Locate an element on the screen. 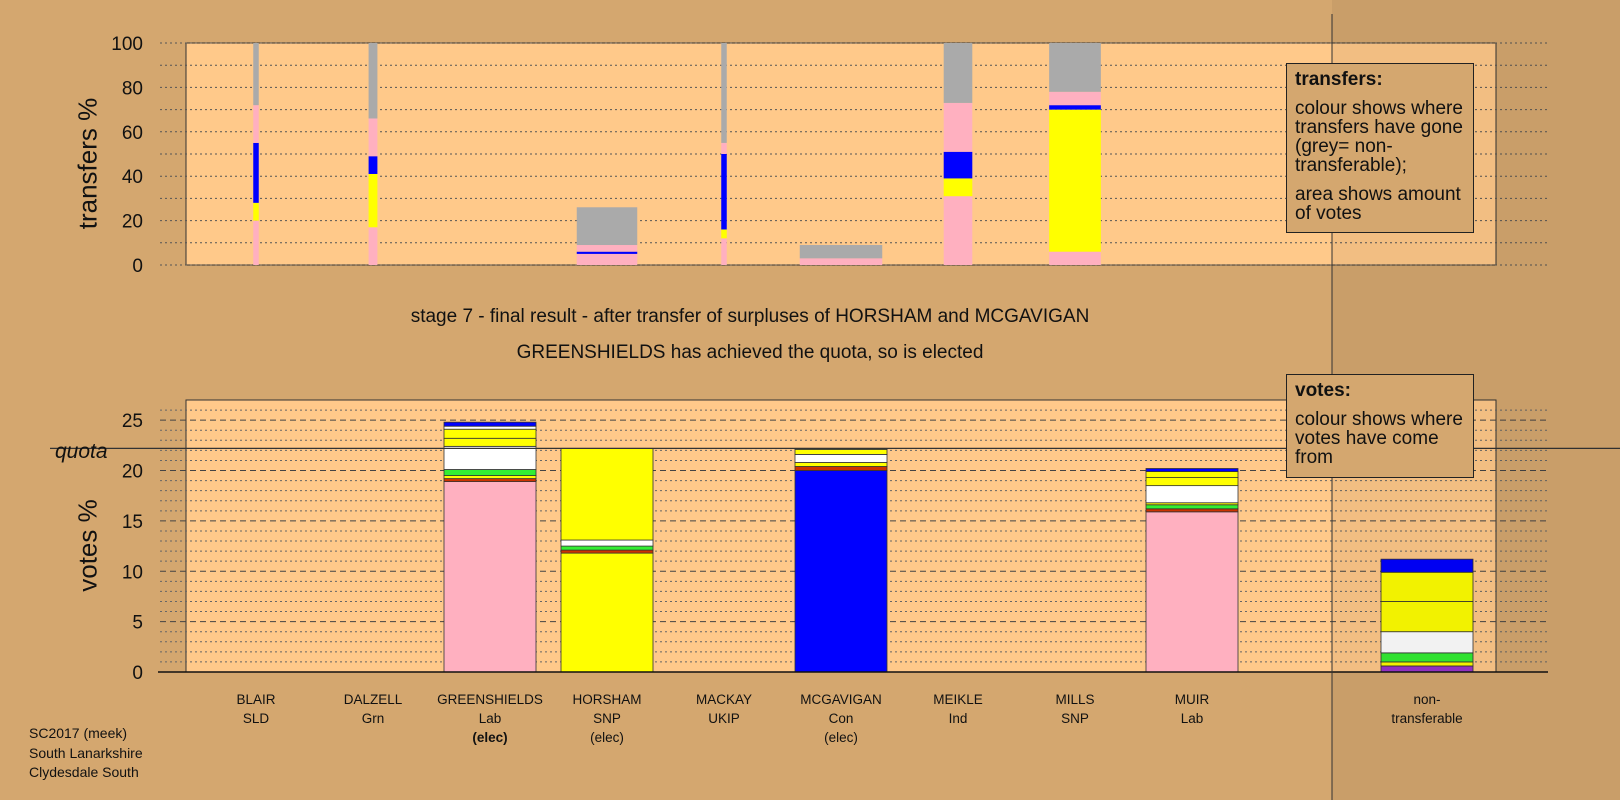  transfers-tick-label: 20 is located at coordinates (132, 222).